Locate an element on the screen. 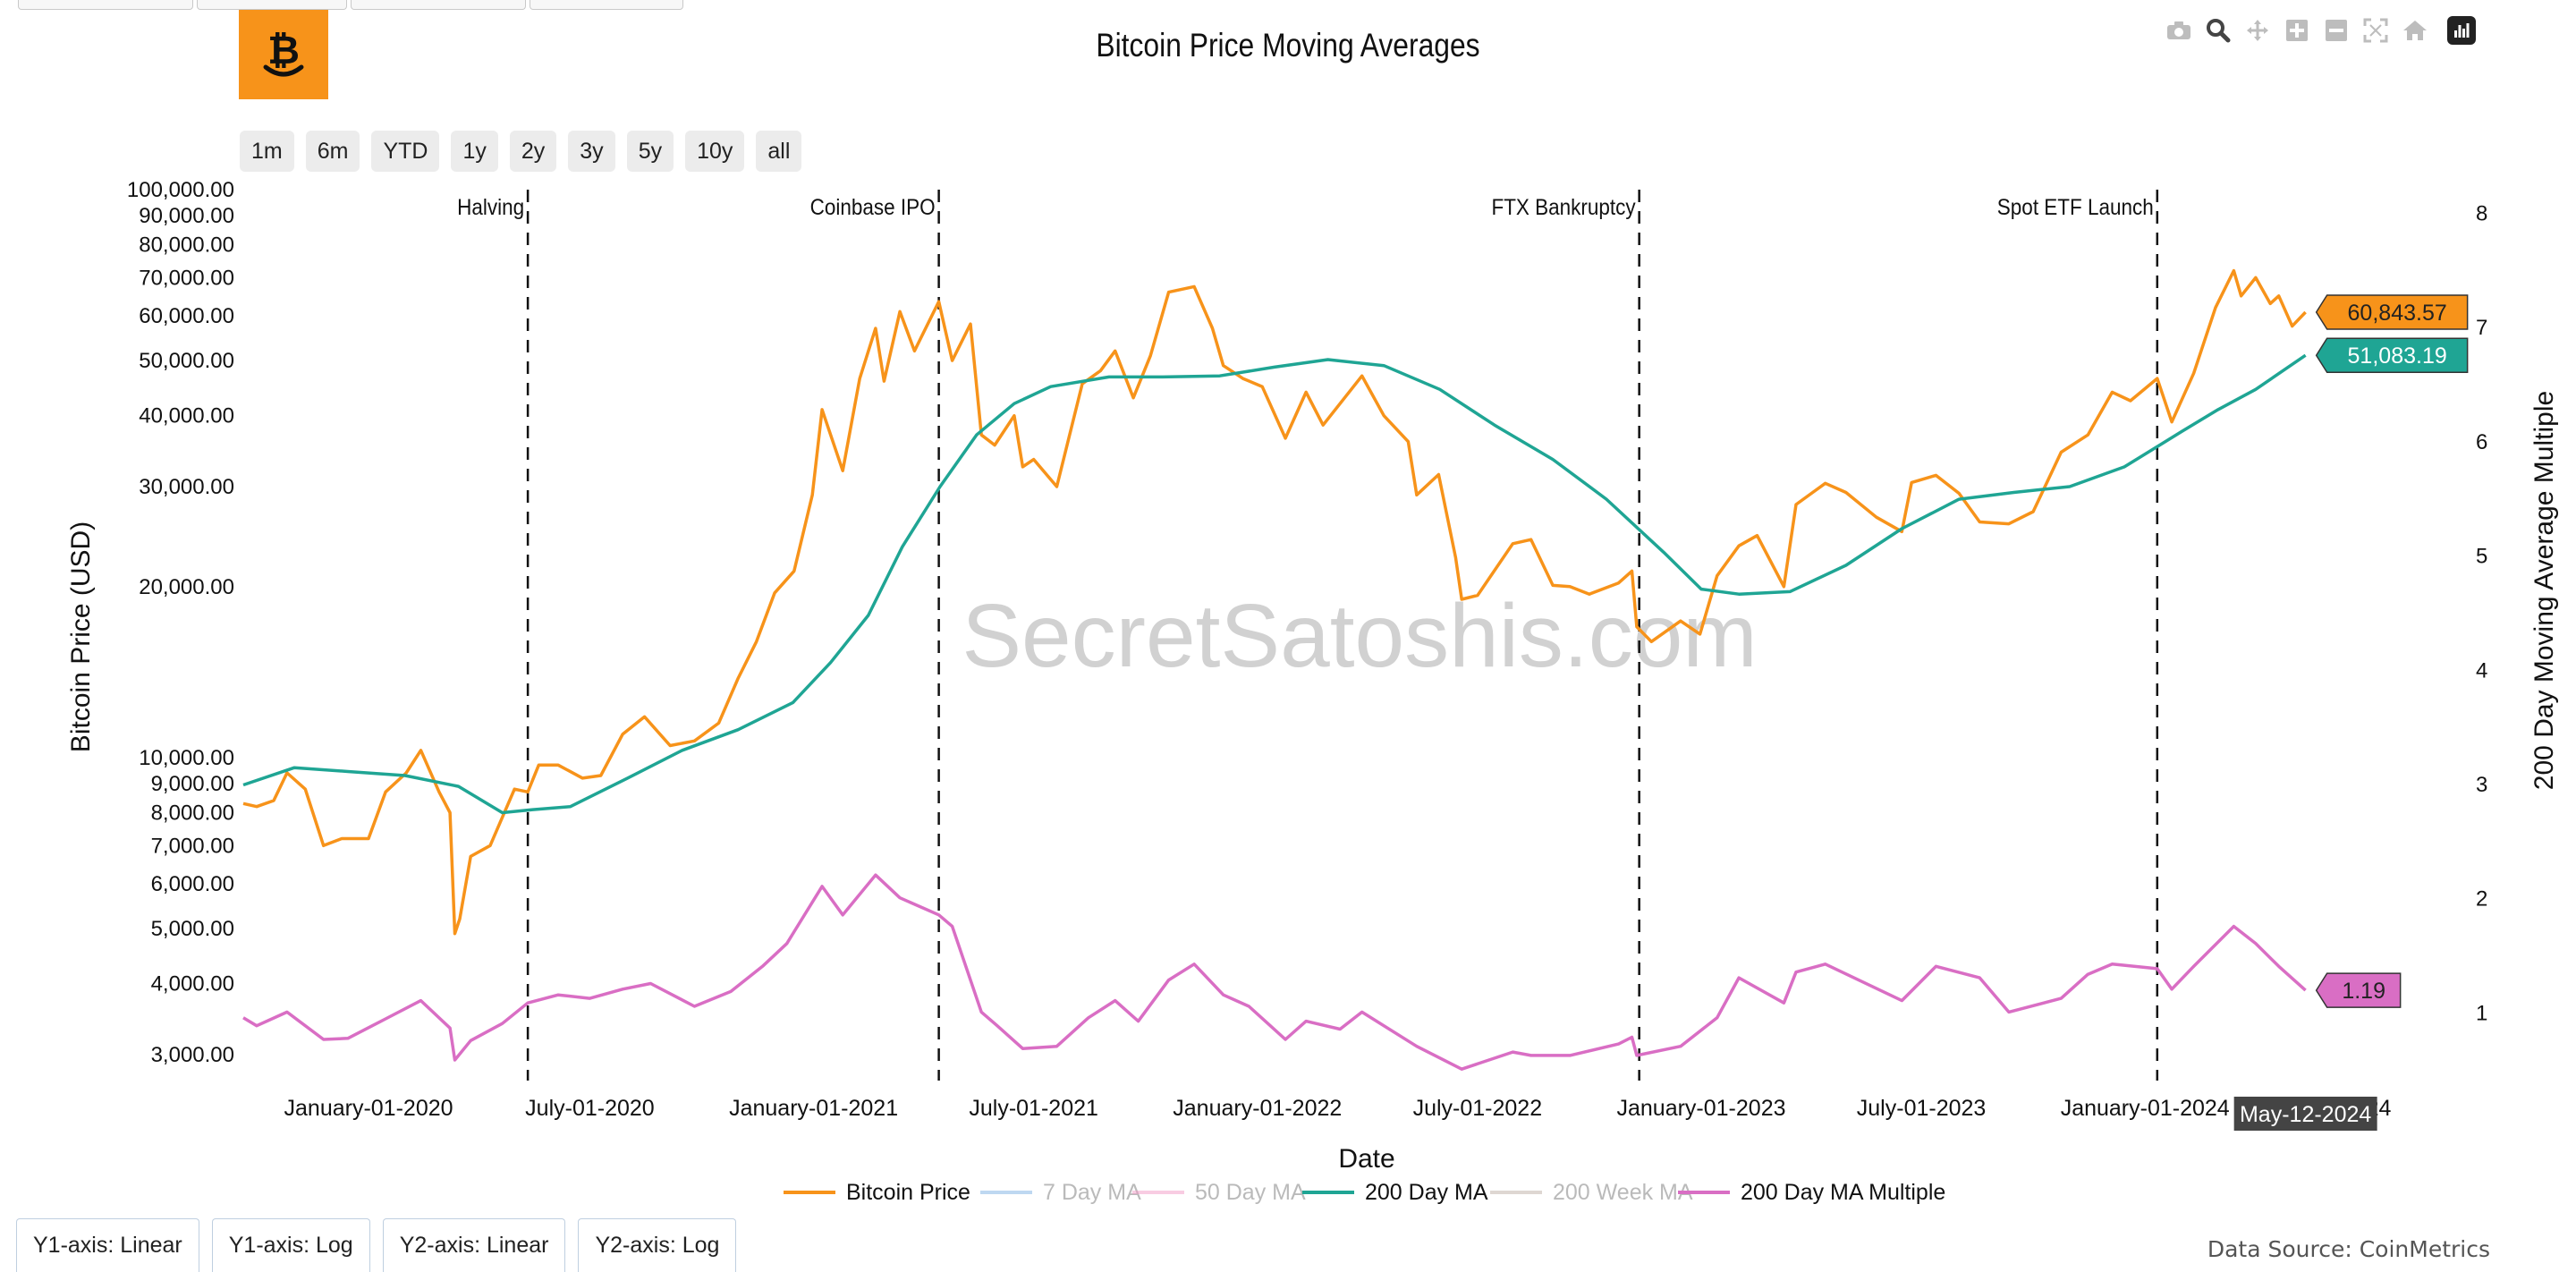 Image resolution: width=2576 pixels, height=1272 pixels. zoom-icon is located at coordinates (2218, 30).